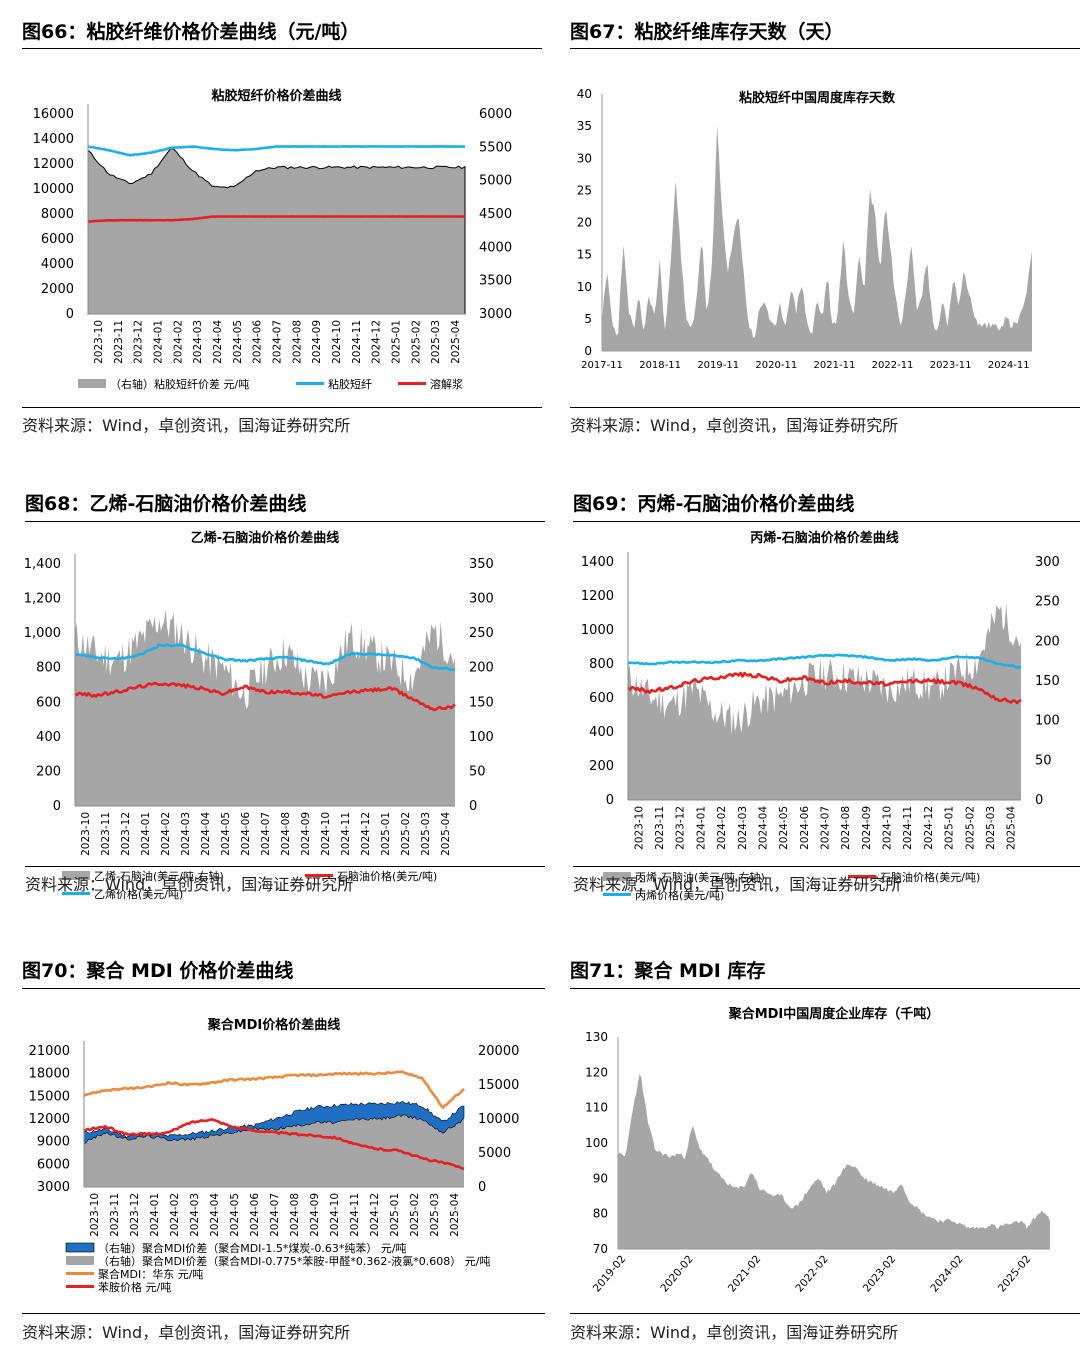 This screenshot has height=1365, width=1080. What do you see at coordinates (498, 1051) in the screenshot?
I see `y2-tick-label: 20000` at bounding box center [498, 1051].